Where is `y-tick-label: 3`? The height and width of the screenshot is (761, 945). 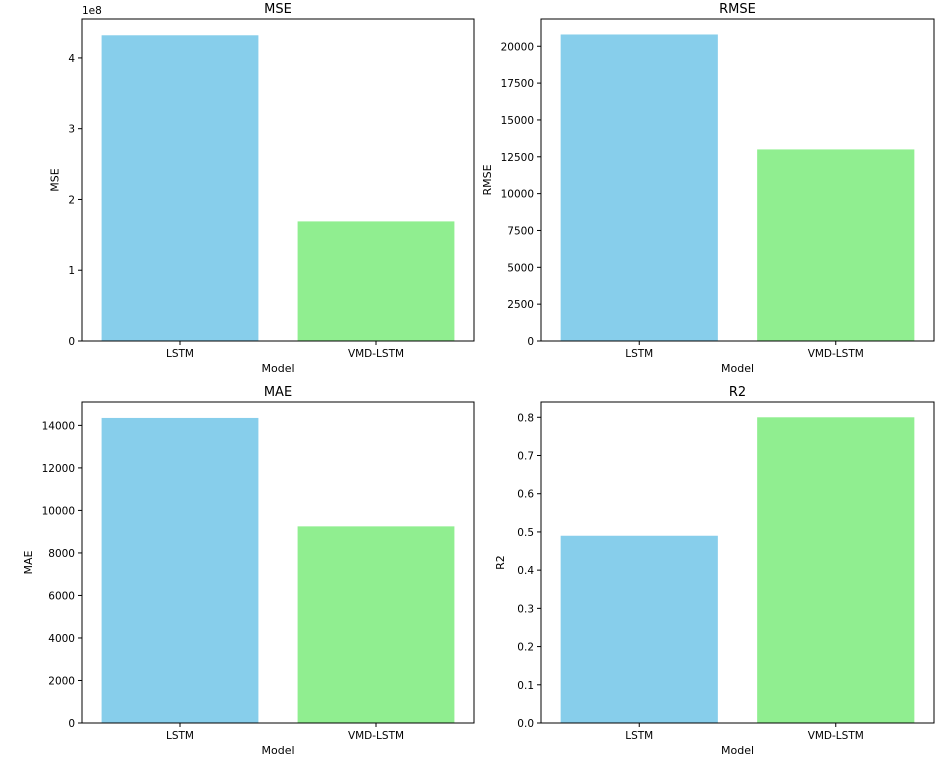 y-tick-label: 3 is located at coordinates (71, 130).